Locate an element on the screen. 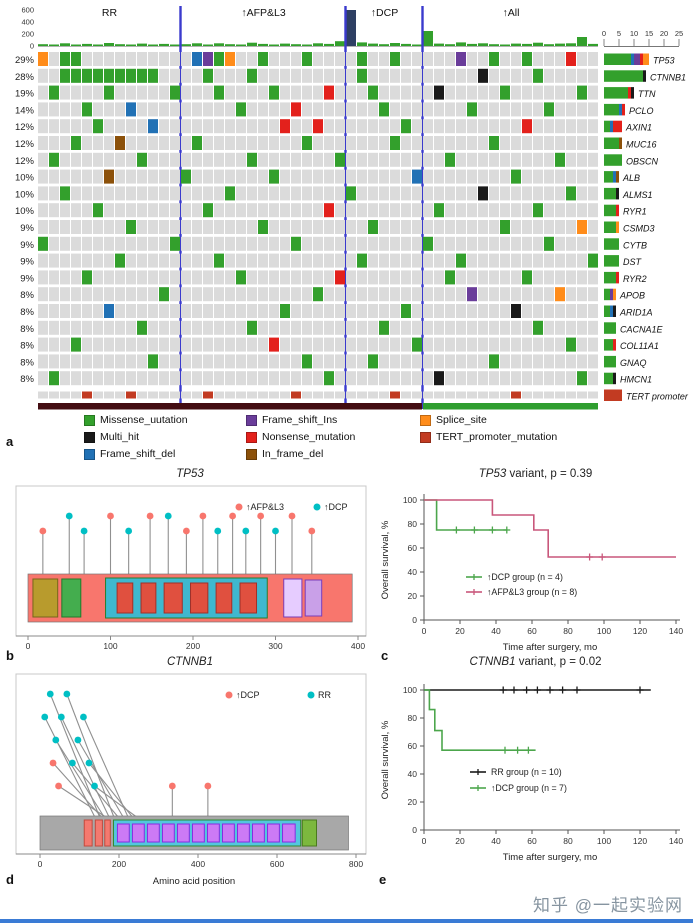 The height and width of the screenshot is (923, 693). legend-label: TERT_promoter_mutation is located at coordinates (497, 437).